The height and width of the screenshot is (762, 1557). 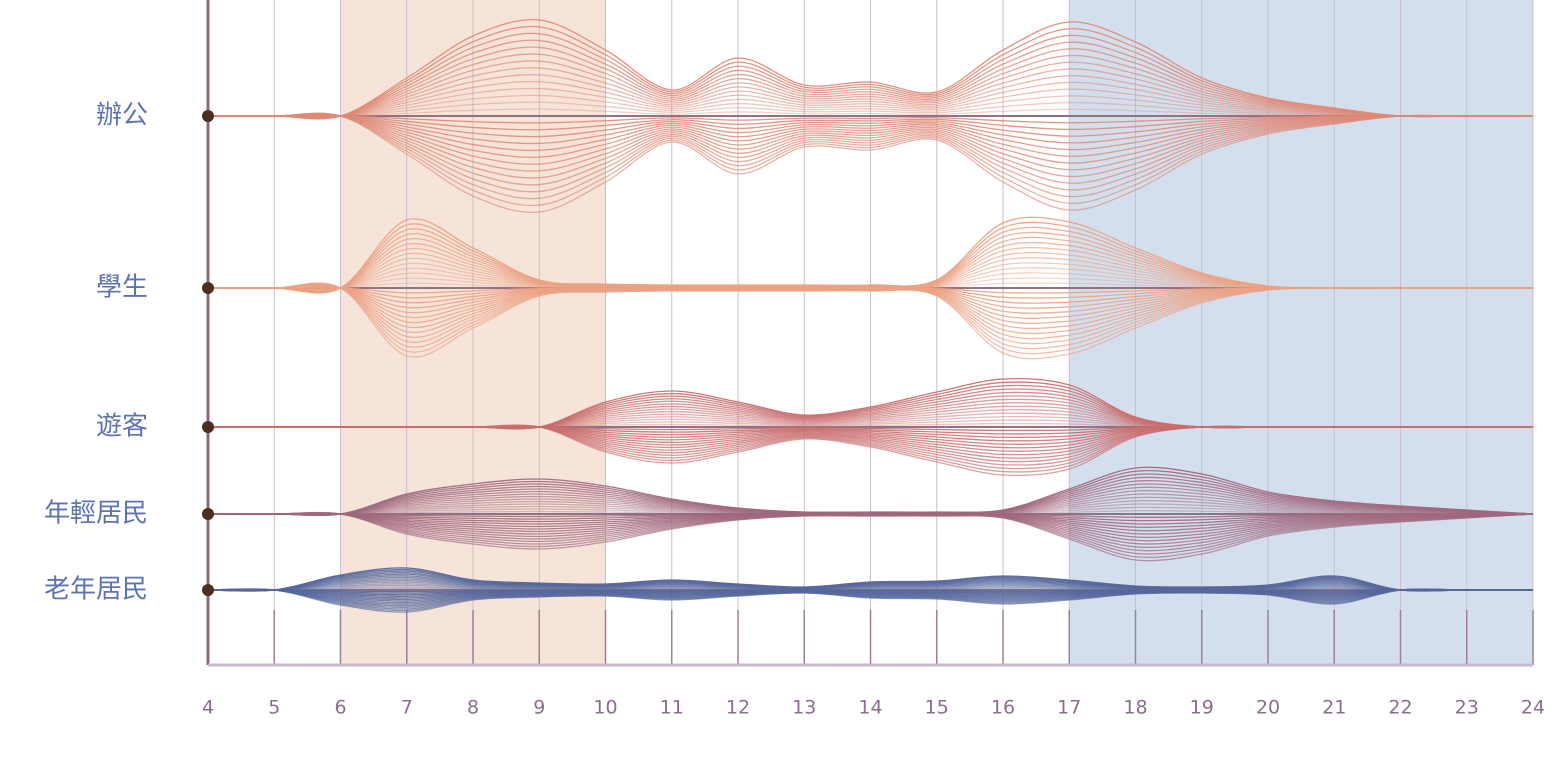 I want to click on row-label: 遊客, so click(x=122, y=427).